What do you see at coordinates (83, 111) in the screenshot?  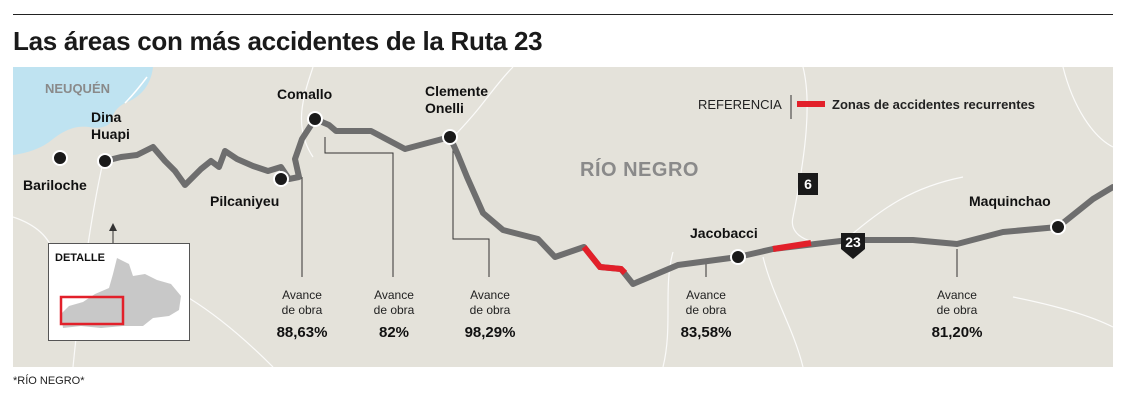 I see `lake-nahuel-huapi` at bounding box center [83, 111].